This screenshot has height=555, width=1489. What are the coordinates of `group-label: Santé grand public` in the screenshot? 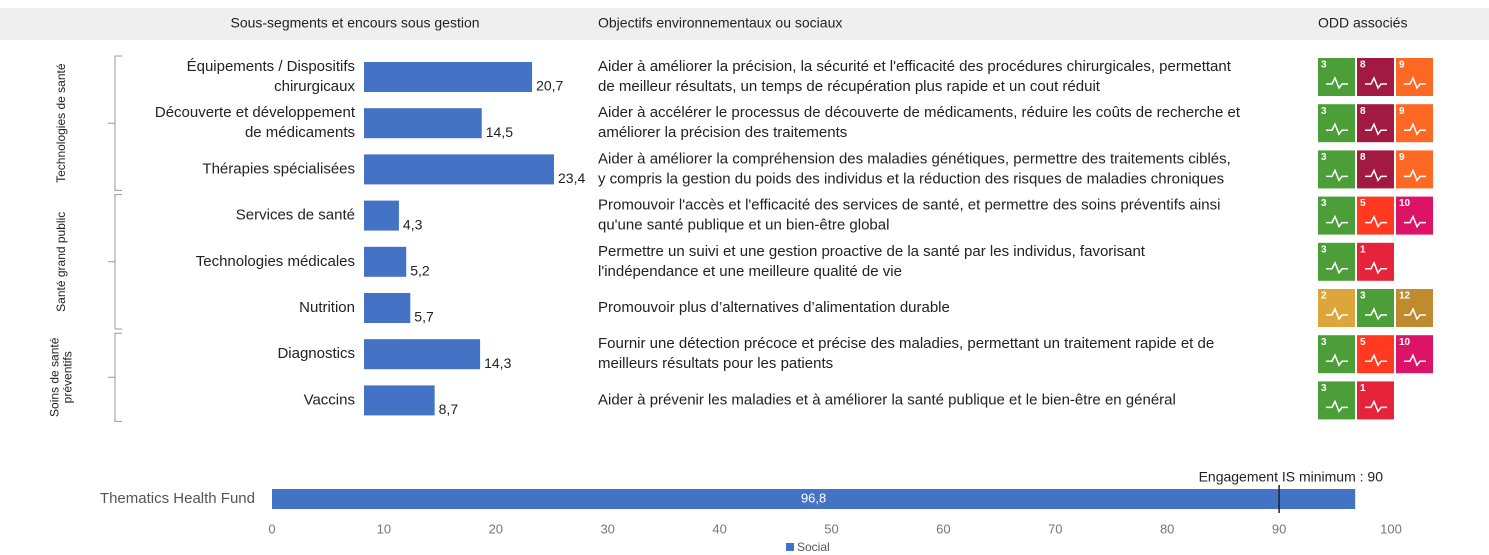 It's located at (61, 262).